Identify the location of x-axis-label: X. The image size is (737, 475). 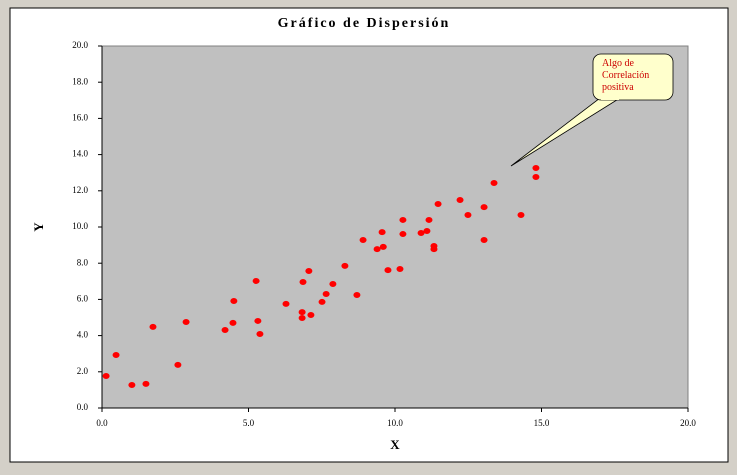
(395, 444).